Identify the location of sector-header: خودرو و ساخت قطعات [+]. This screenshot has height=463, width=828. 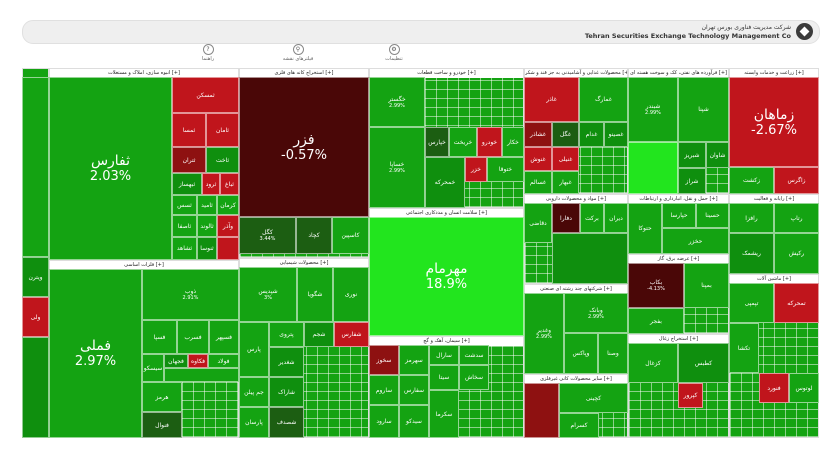
(446, 73).